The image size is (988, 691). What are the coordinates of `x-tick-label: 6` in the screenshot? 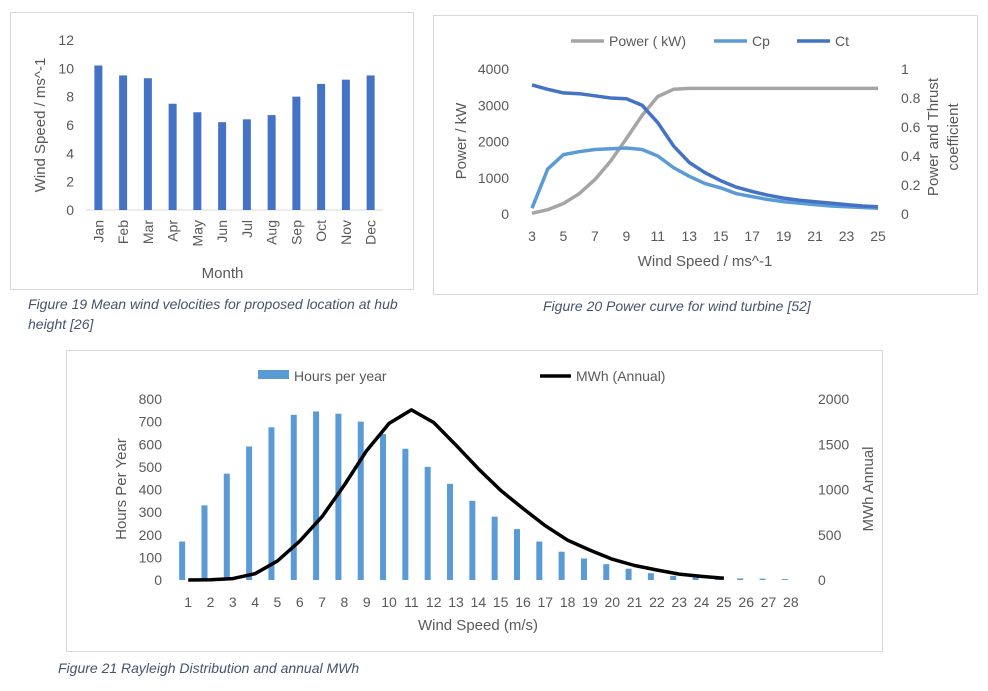 It's located at (300, 602).